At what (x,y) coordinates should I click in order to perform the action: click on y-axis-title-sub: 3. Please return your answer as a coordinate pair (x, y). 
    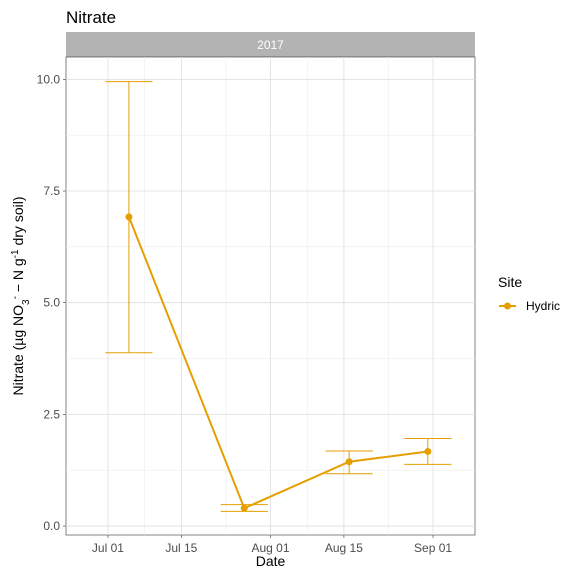
    Looking at the image, I should click on (26, 302).